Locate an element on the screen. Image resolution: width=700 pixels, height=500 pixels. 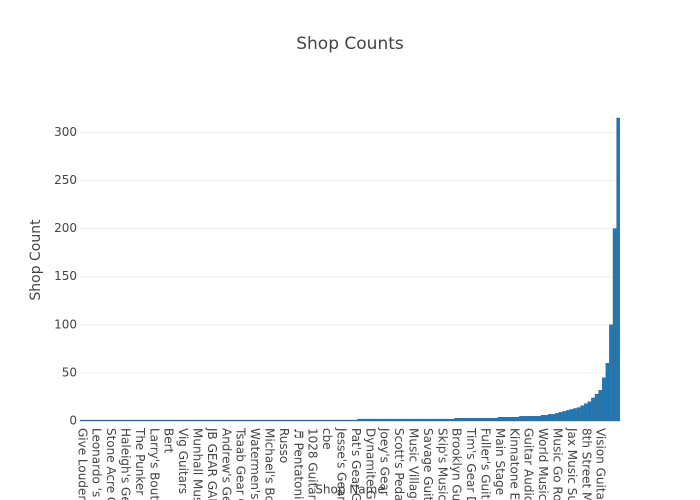
x-tick-label: Brooklyn Gui is located at coordinates (457, 464).